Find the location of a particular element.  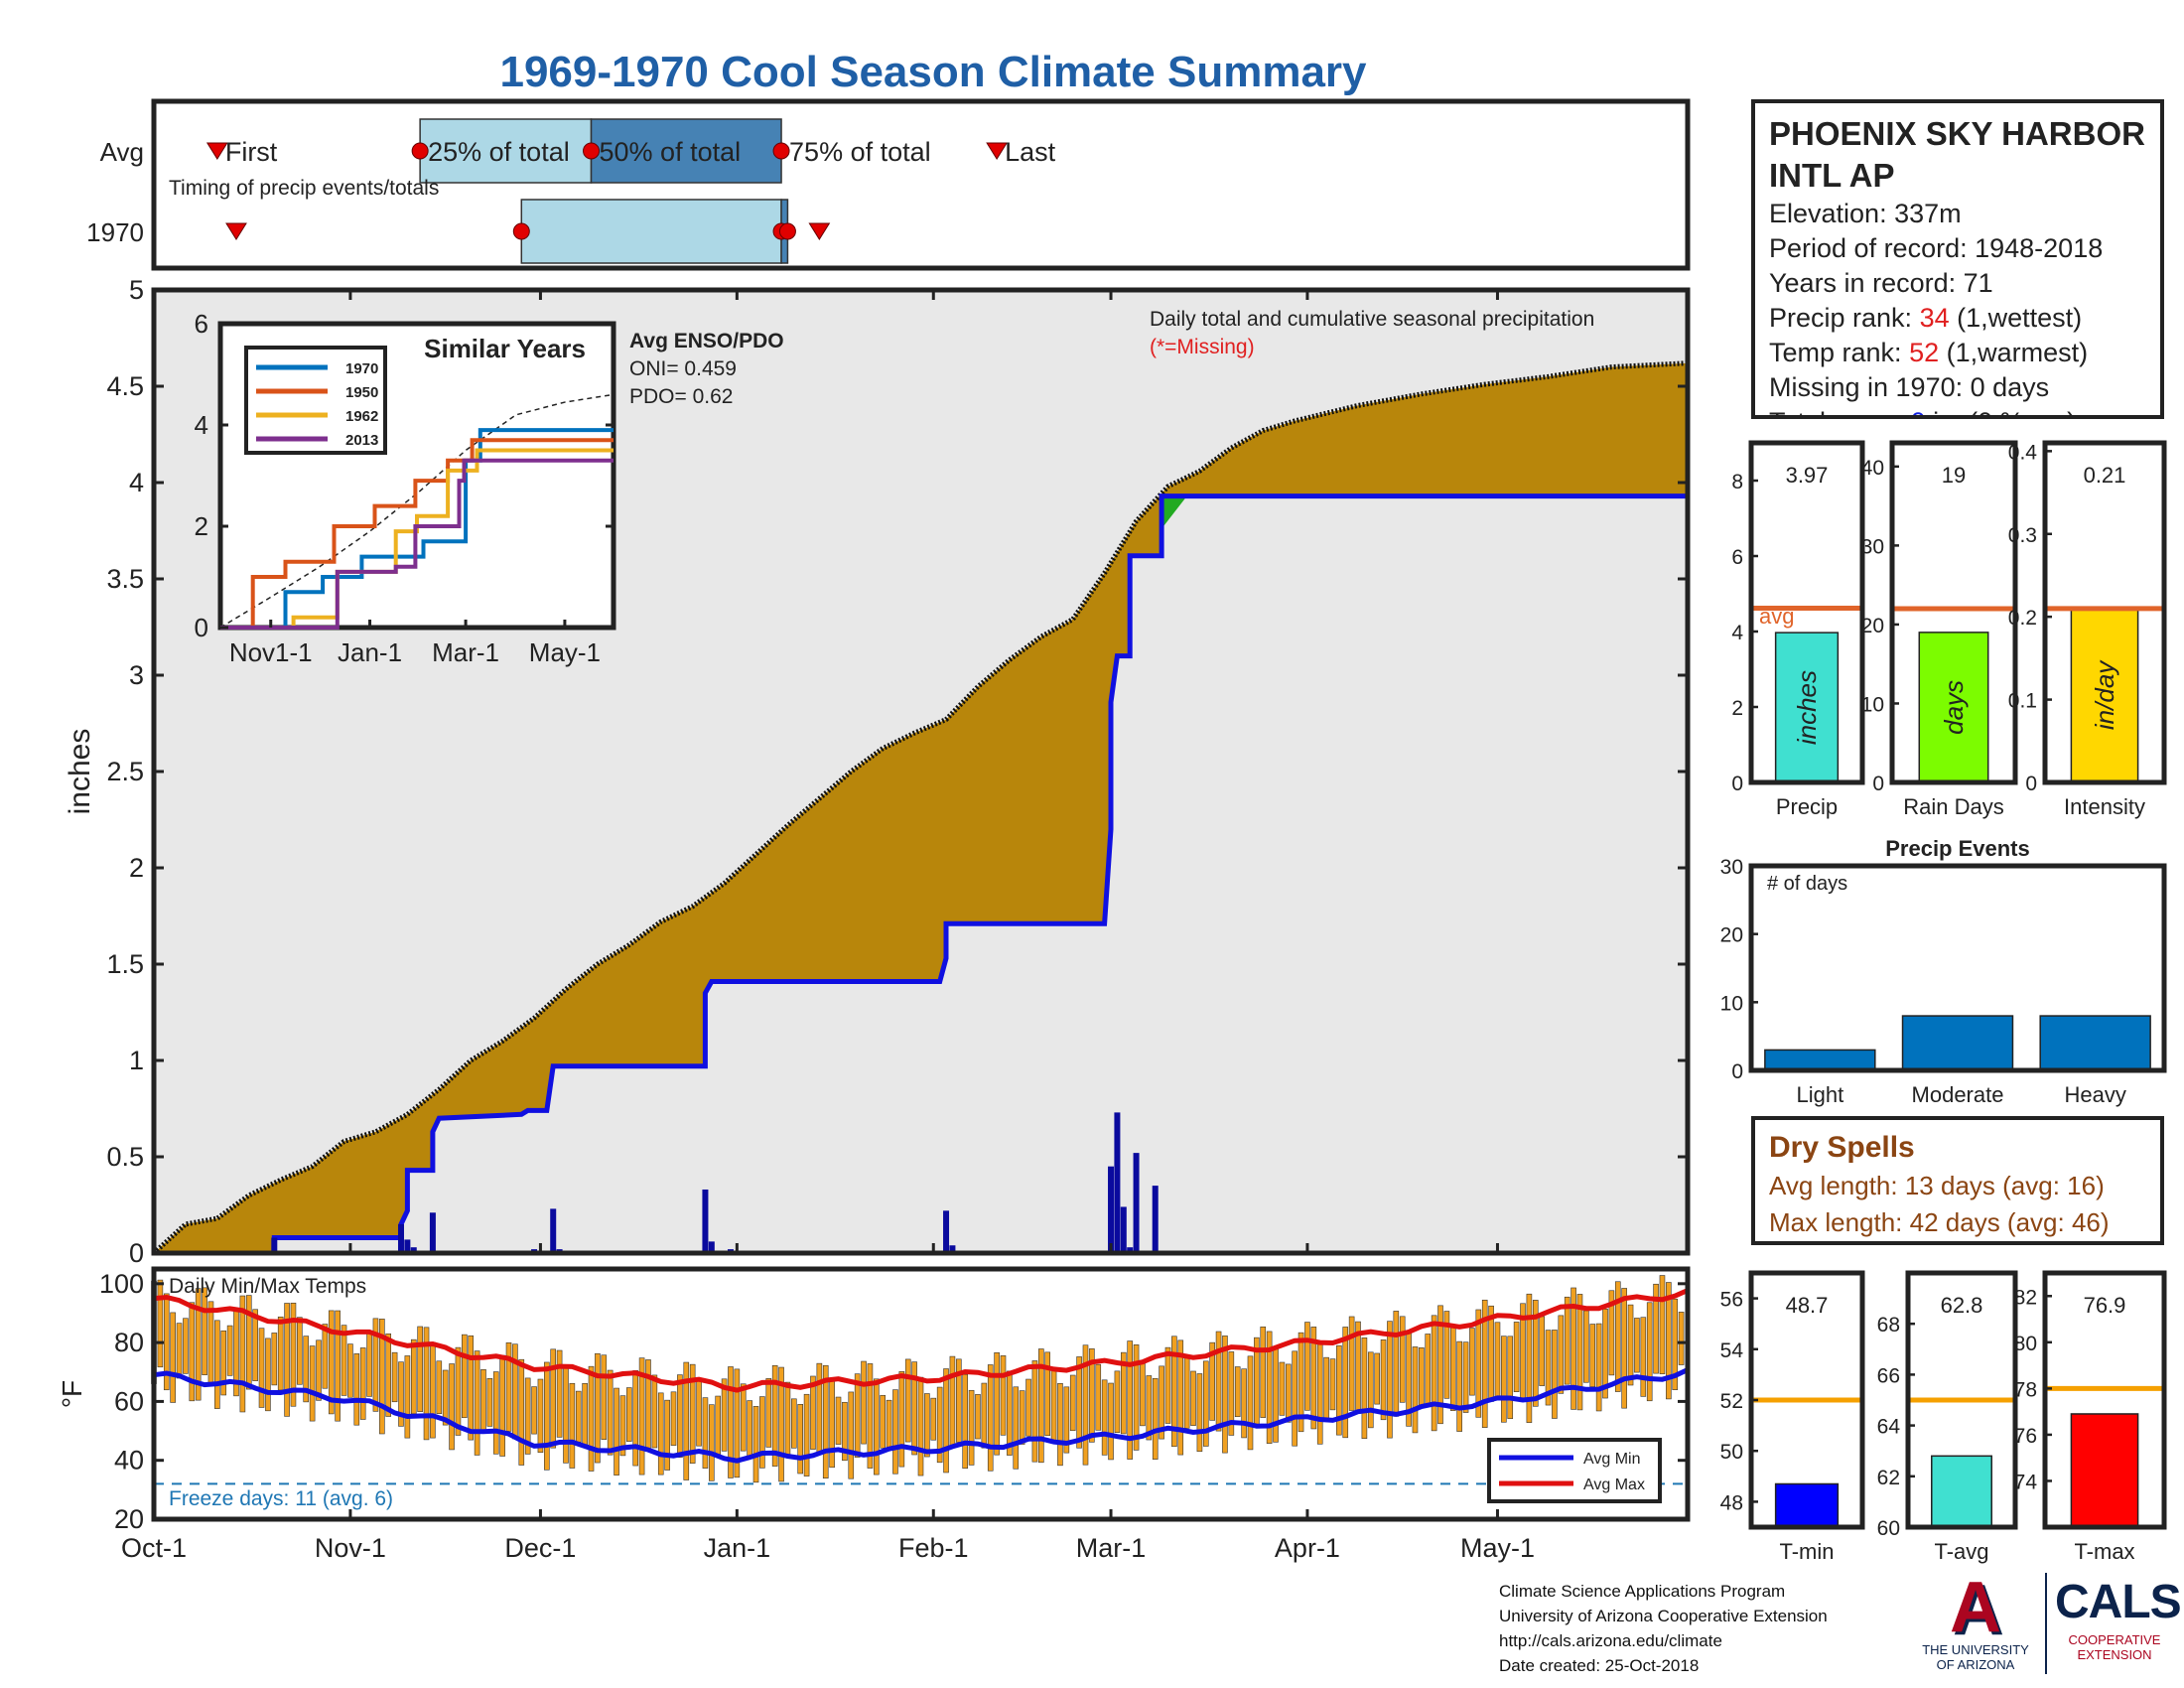

cumulative-missing-note: (*=Missing) is located at coordinates (1202, 347).